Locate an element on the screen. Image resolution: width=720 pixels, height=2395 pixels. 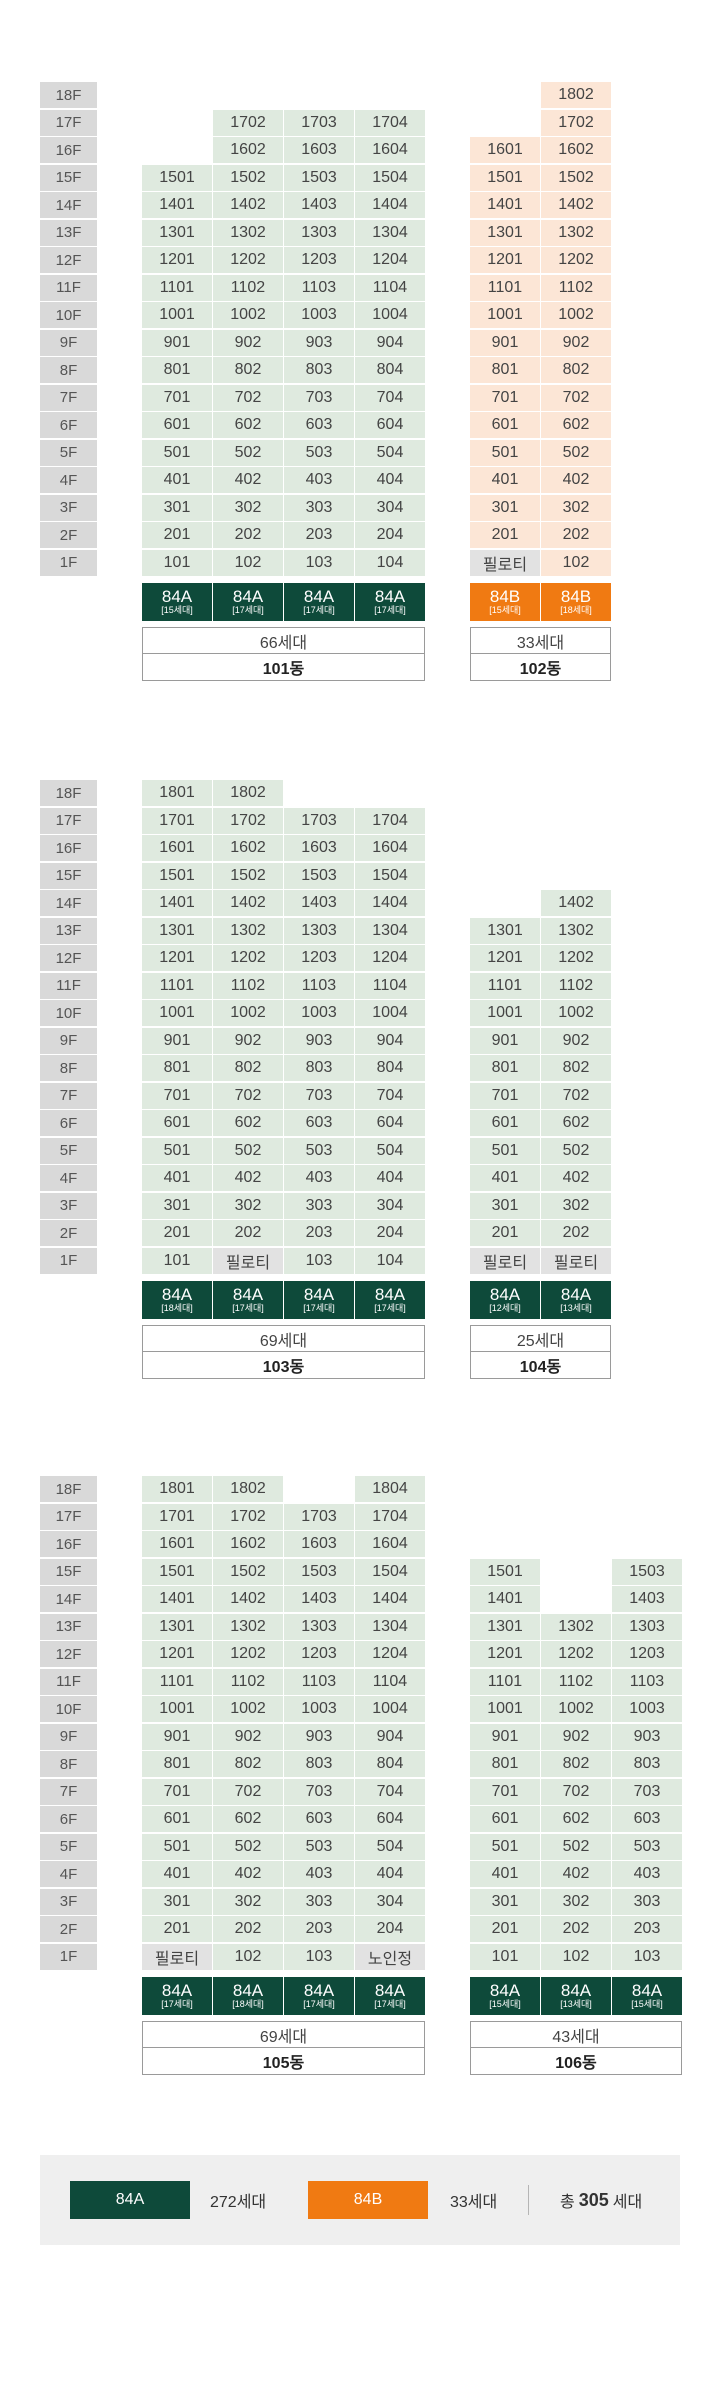
unit-cell: 904 is located at coordinates (390, 1040).